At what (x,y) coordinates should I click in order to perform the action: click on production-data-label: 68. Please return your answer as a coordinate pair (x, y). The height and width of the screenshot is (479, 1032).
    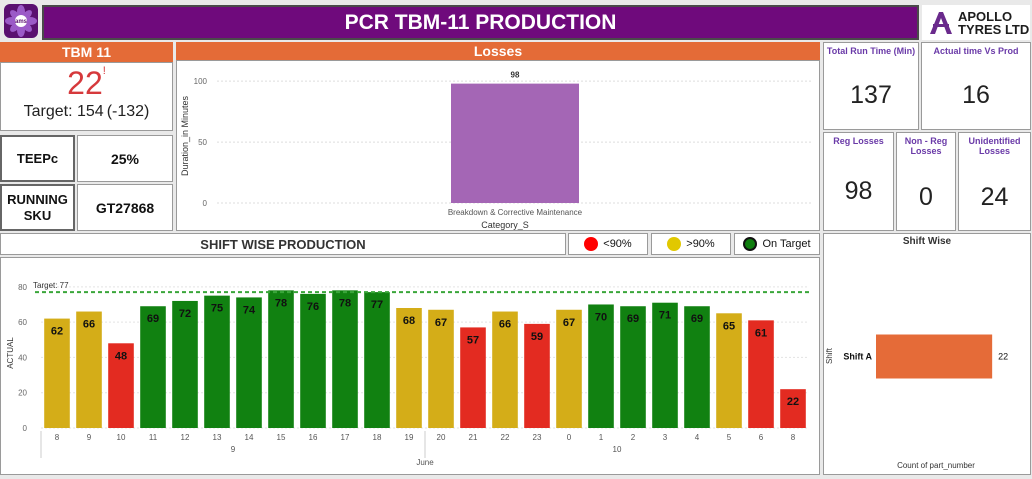
    Looking at the image, I should click on (409, 321).